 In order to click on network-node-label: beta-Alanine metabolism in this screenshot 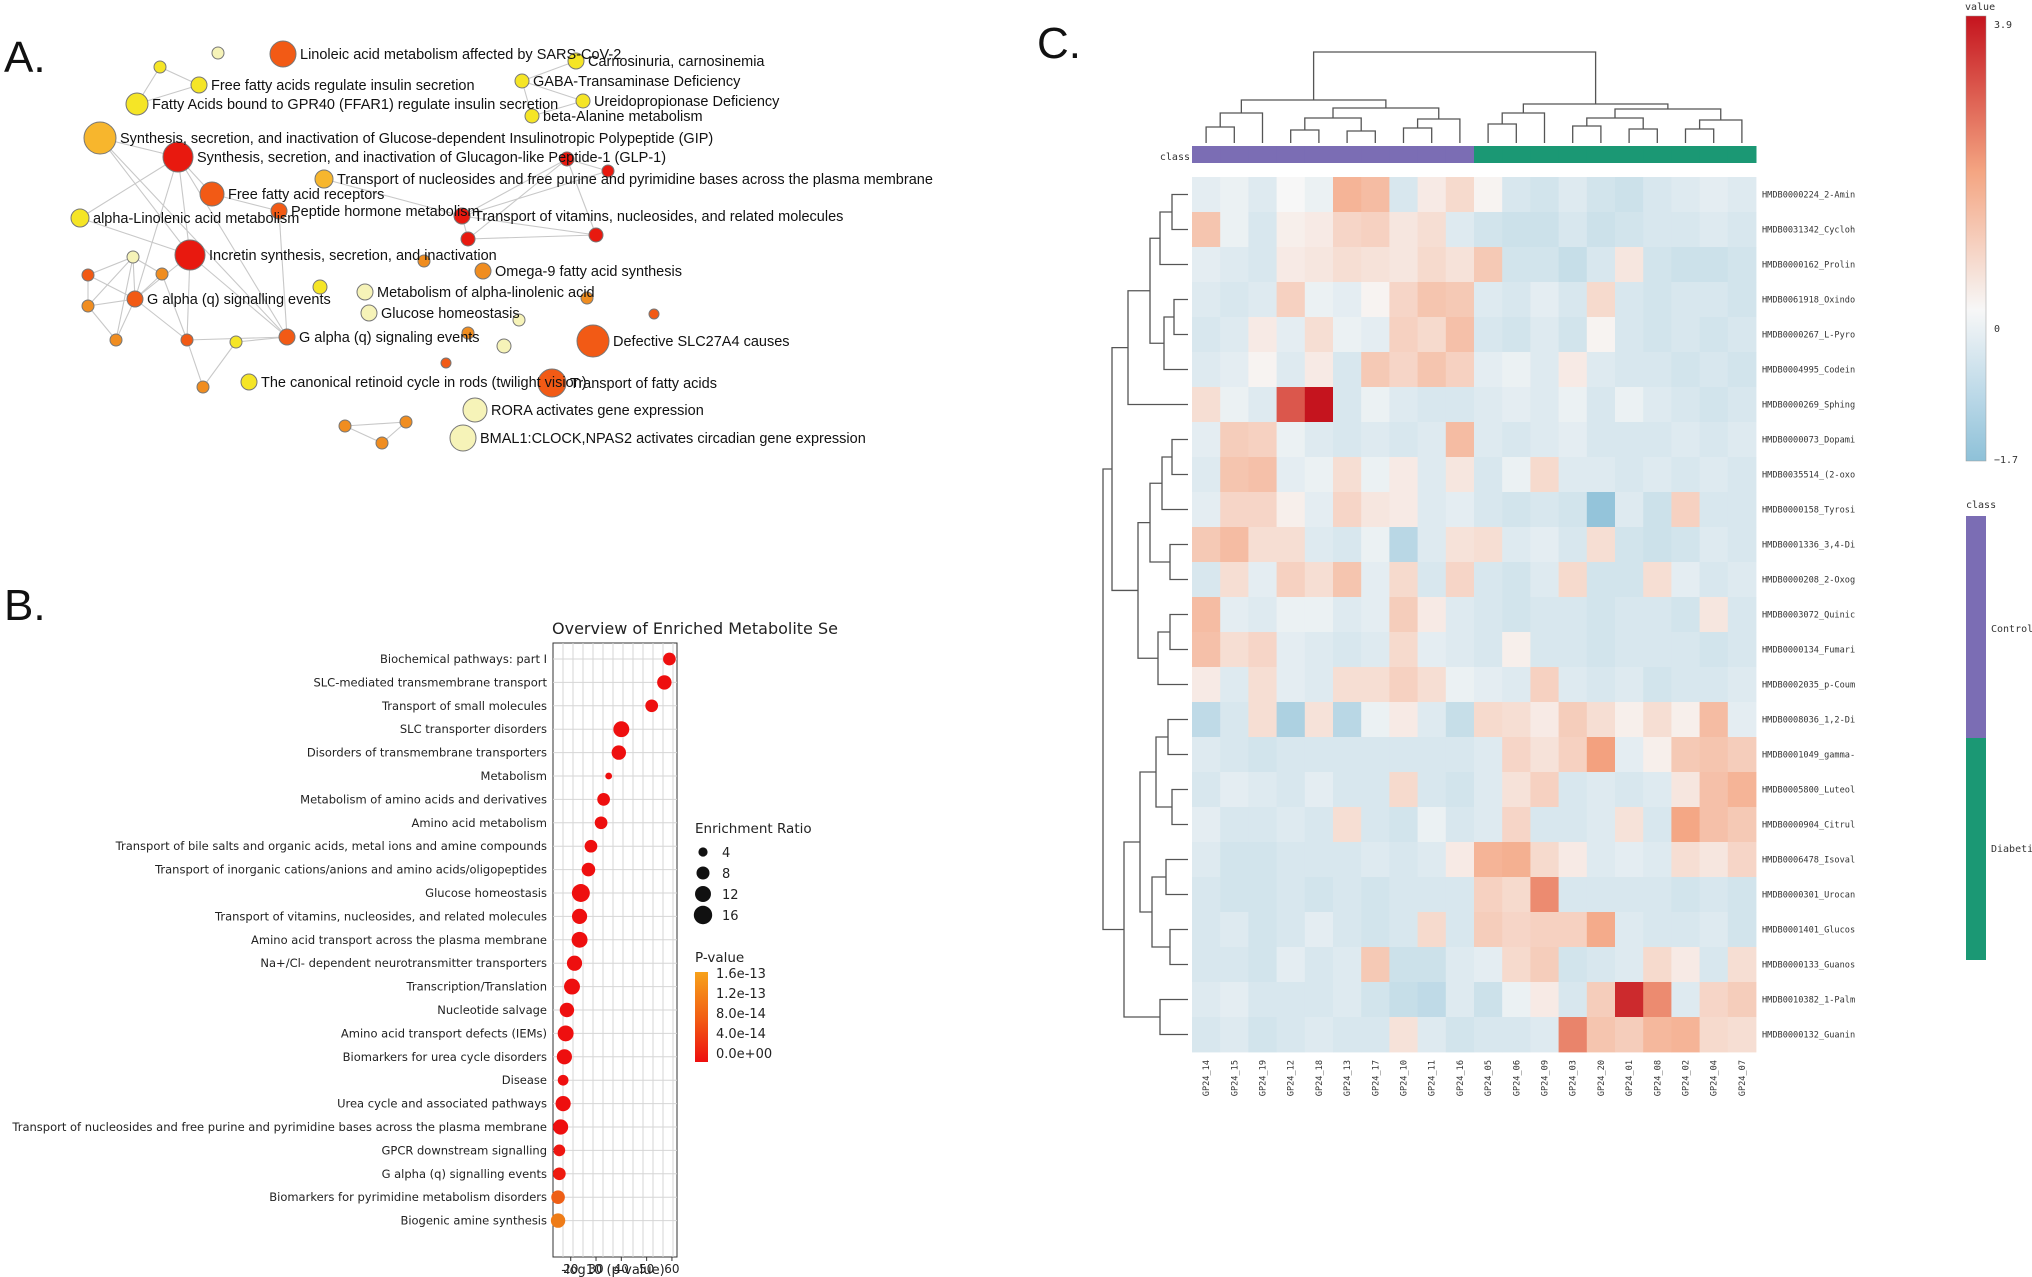, I will do `click(623, 117)`.